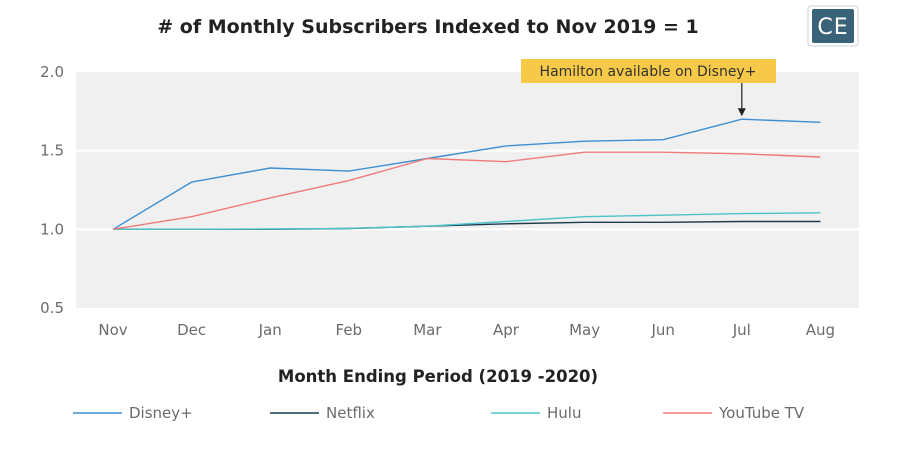 Image resolution: width=902 pixels, height=467 pixels. What do you see at coordinates (52, 308) in the screenshot?
I see `y-tick-label: 0.5` at bounding box center [52, 308].